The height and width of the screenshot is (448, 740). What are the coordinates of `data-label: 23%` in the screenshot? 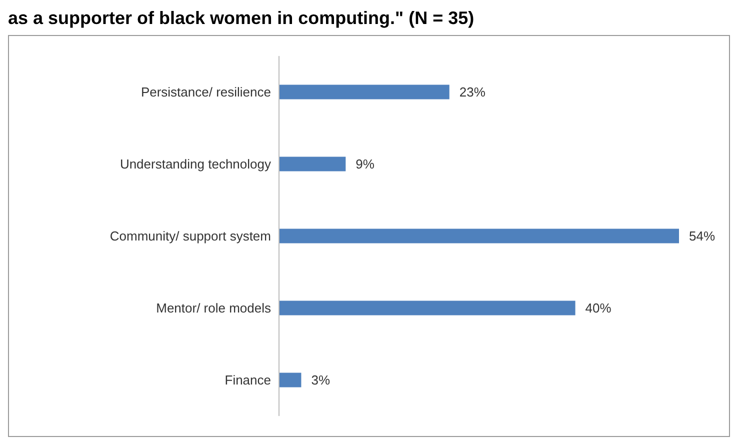 It's located at (472, 92).